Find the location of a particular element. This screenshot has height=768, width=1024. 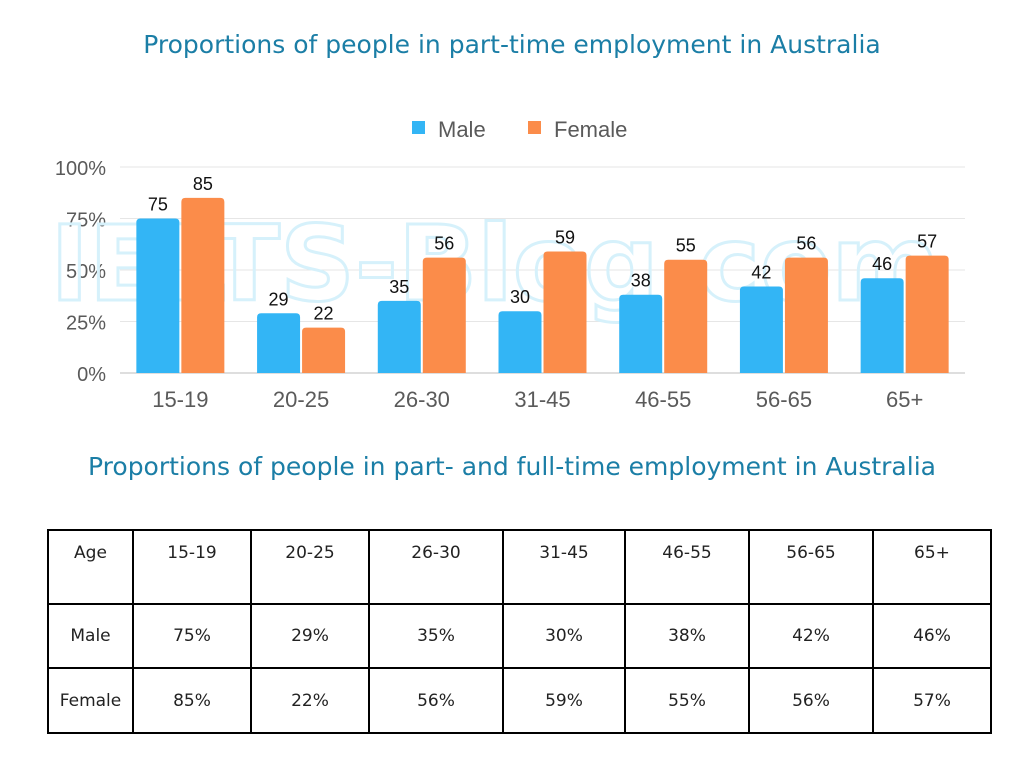

table-cell: 55% is located at coordinates (687, 700).